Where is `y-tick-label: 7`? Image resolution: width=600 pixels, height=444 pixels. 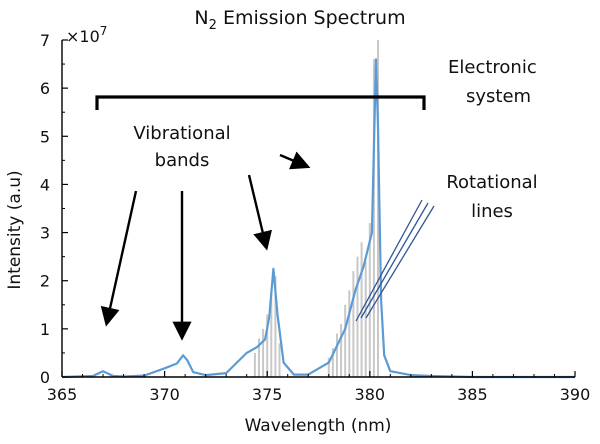 y-tick-label: 7 is located at coordinates (45, 40).